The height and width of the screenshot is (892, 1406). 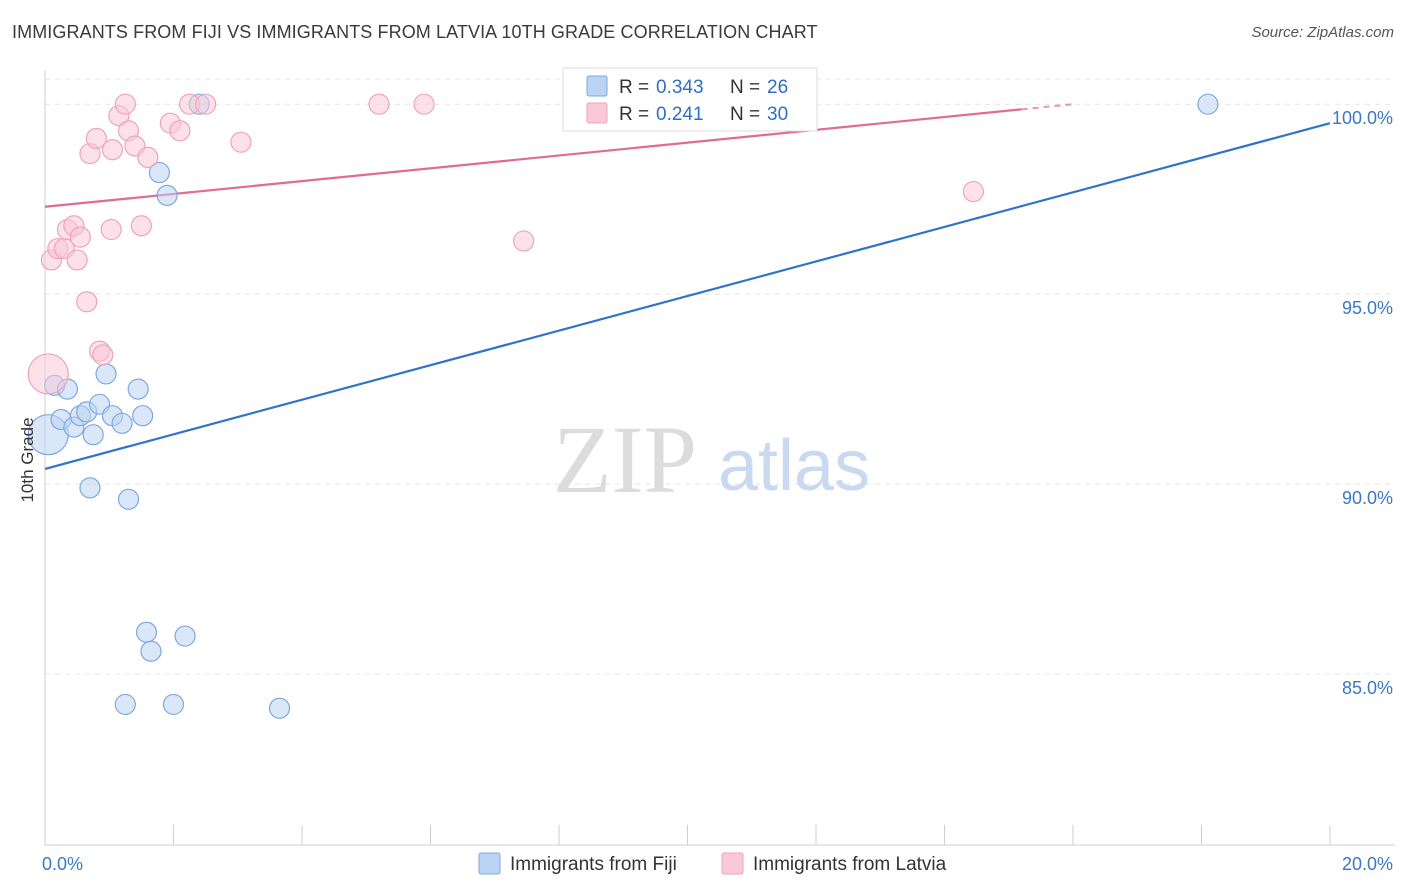 I want to click on legend-latvia-r-label: R =, so click(x=634, y=114).